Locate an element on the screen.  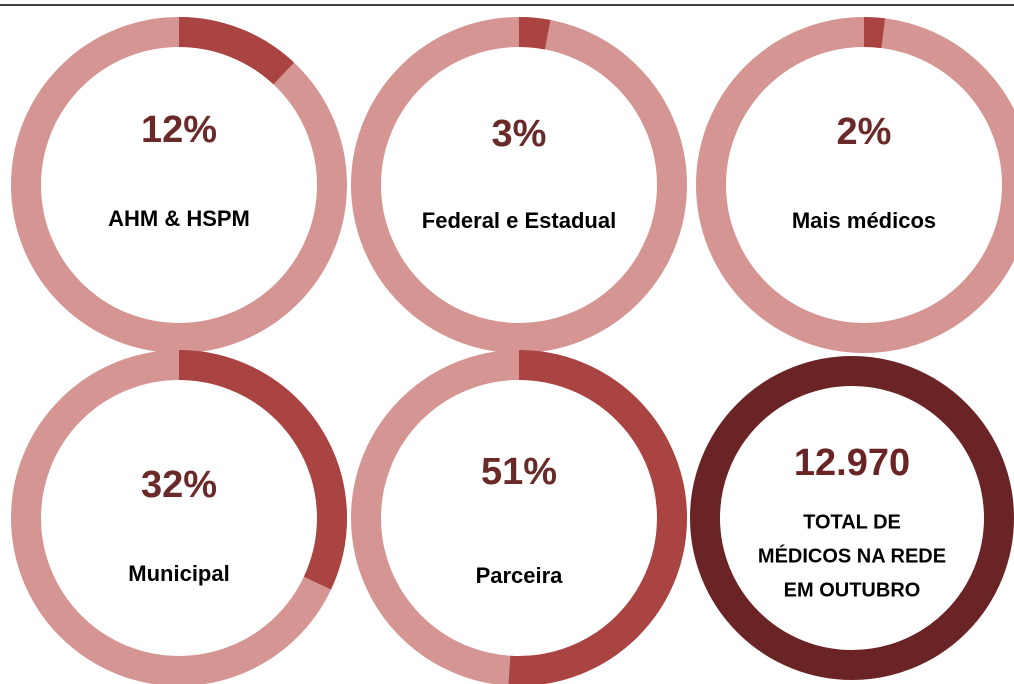
category-label: Parceira is located at coordinates (520, 575).